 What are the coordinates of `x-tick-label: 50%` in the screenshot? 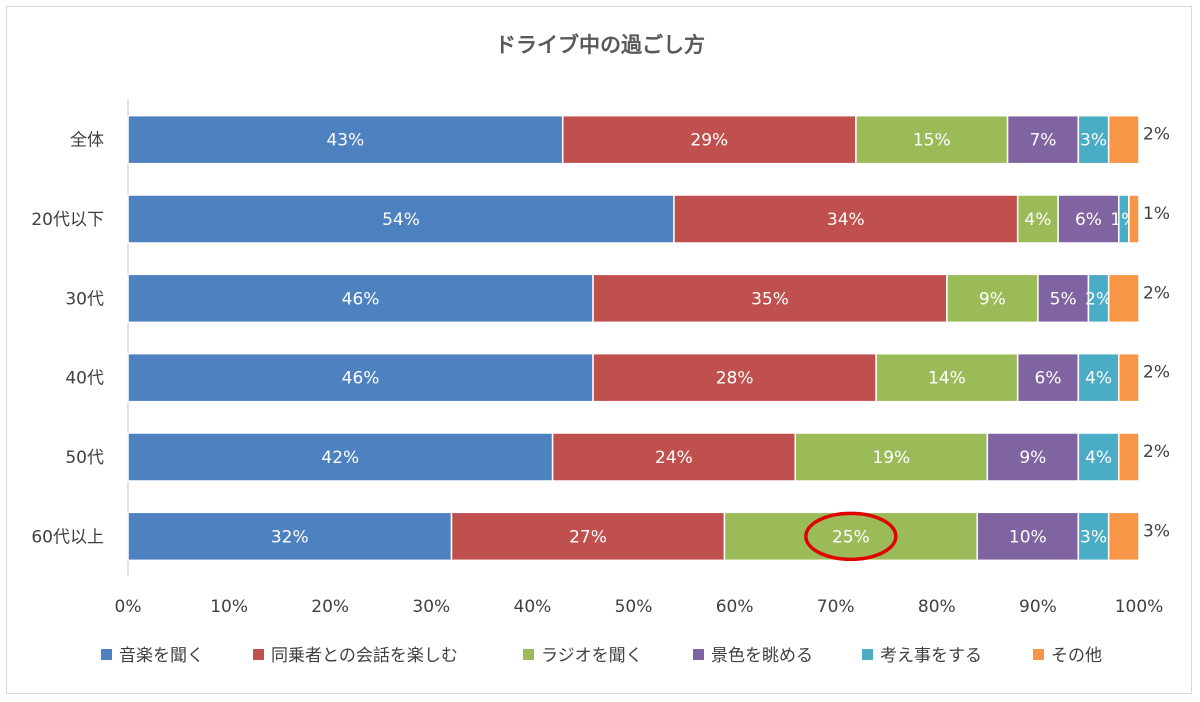 It's located at (634, 607).